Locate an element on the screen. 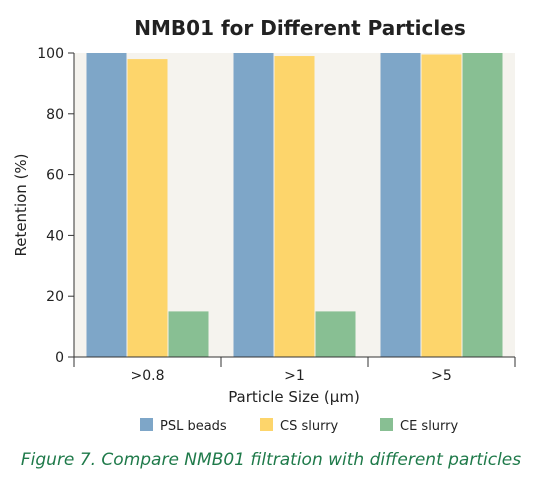 The width and height of the screenshot is (542, 482). x-tick-label: >0.8 is located at coordinates (148, 376).